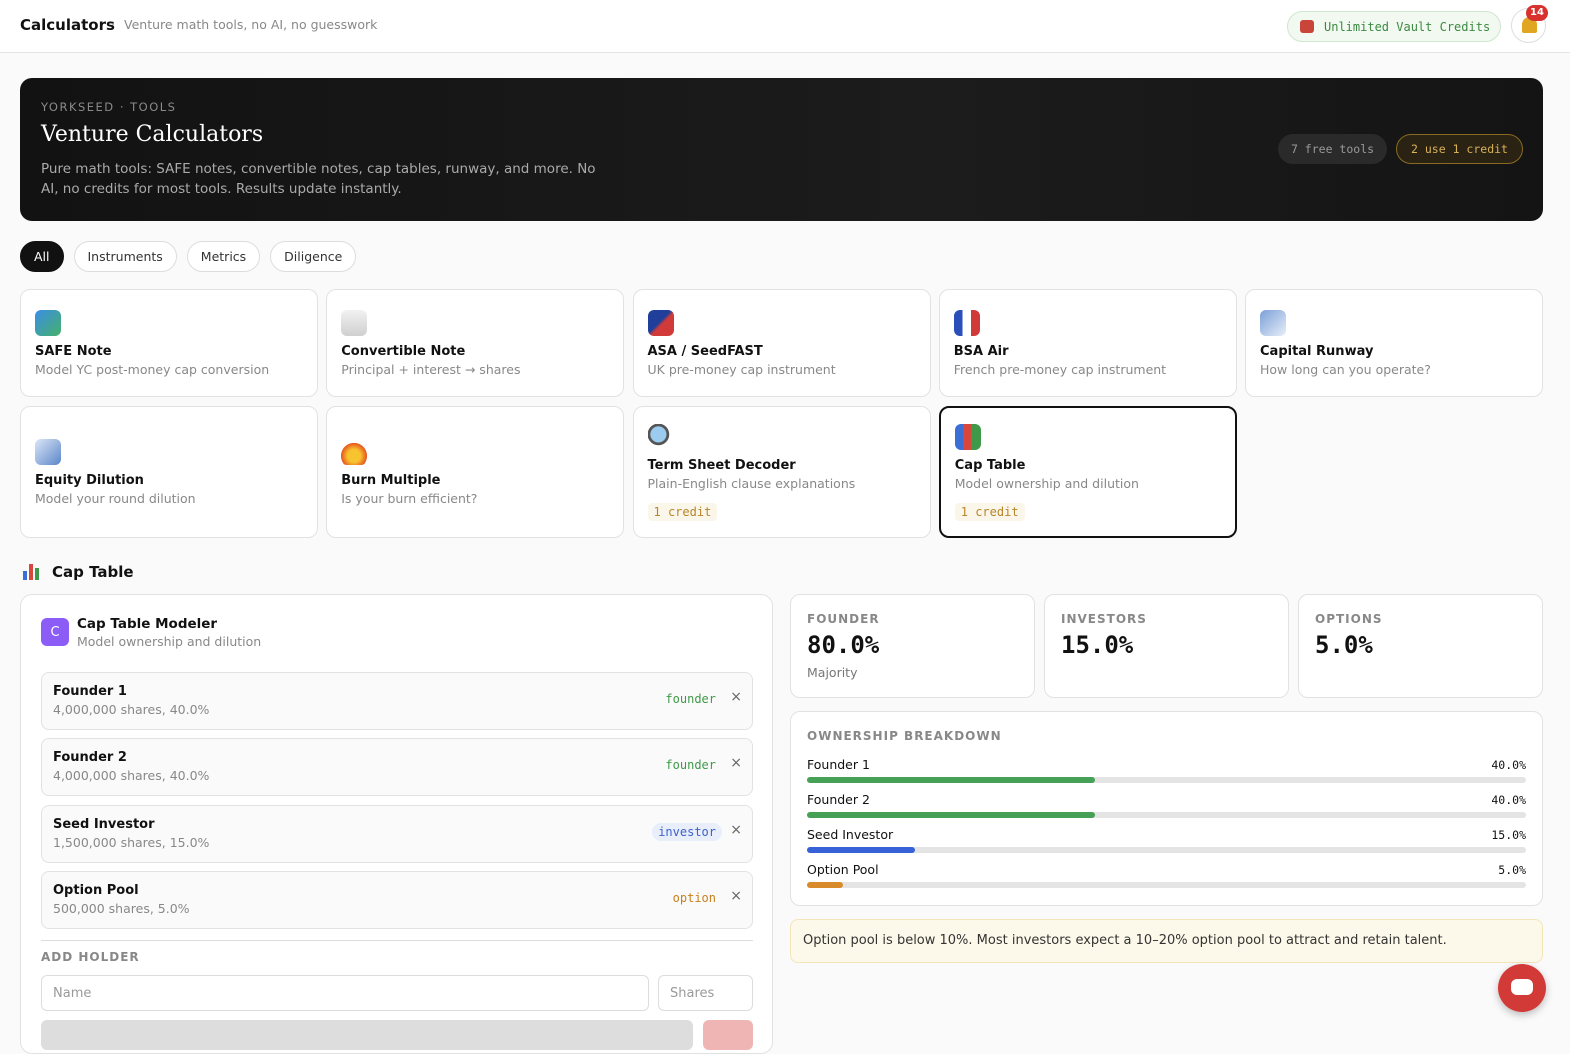 Image resolution: width=1570 pixels, height=1054 pixels. Describe the element at coordinates (90, 691) in the screenshot. I see `holder-name: Founder 1` at that location.